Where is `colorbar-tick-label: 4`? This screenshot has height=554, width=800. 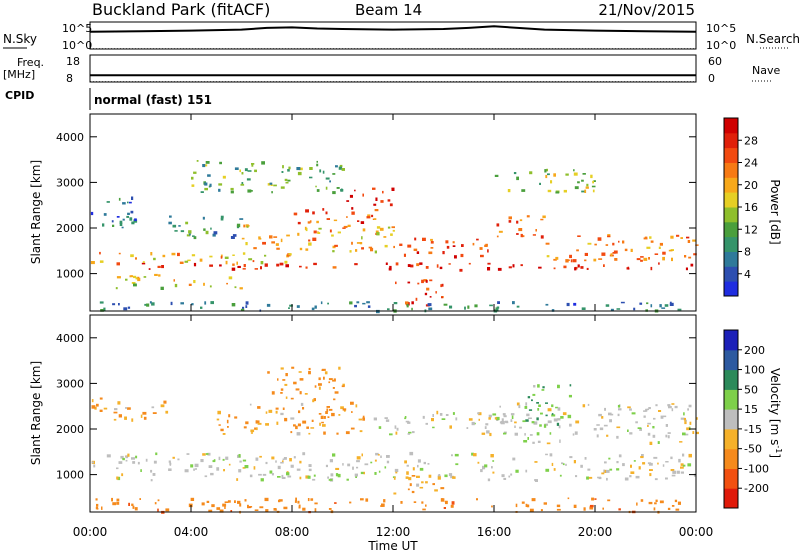 colorbar-tick-label: 4 is located at coordinates (747, 274).